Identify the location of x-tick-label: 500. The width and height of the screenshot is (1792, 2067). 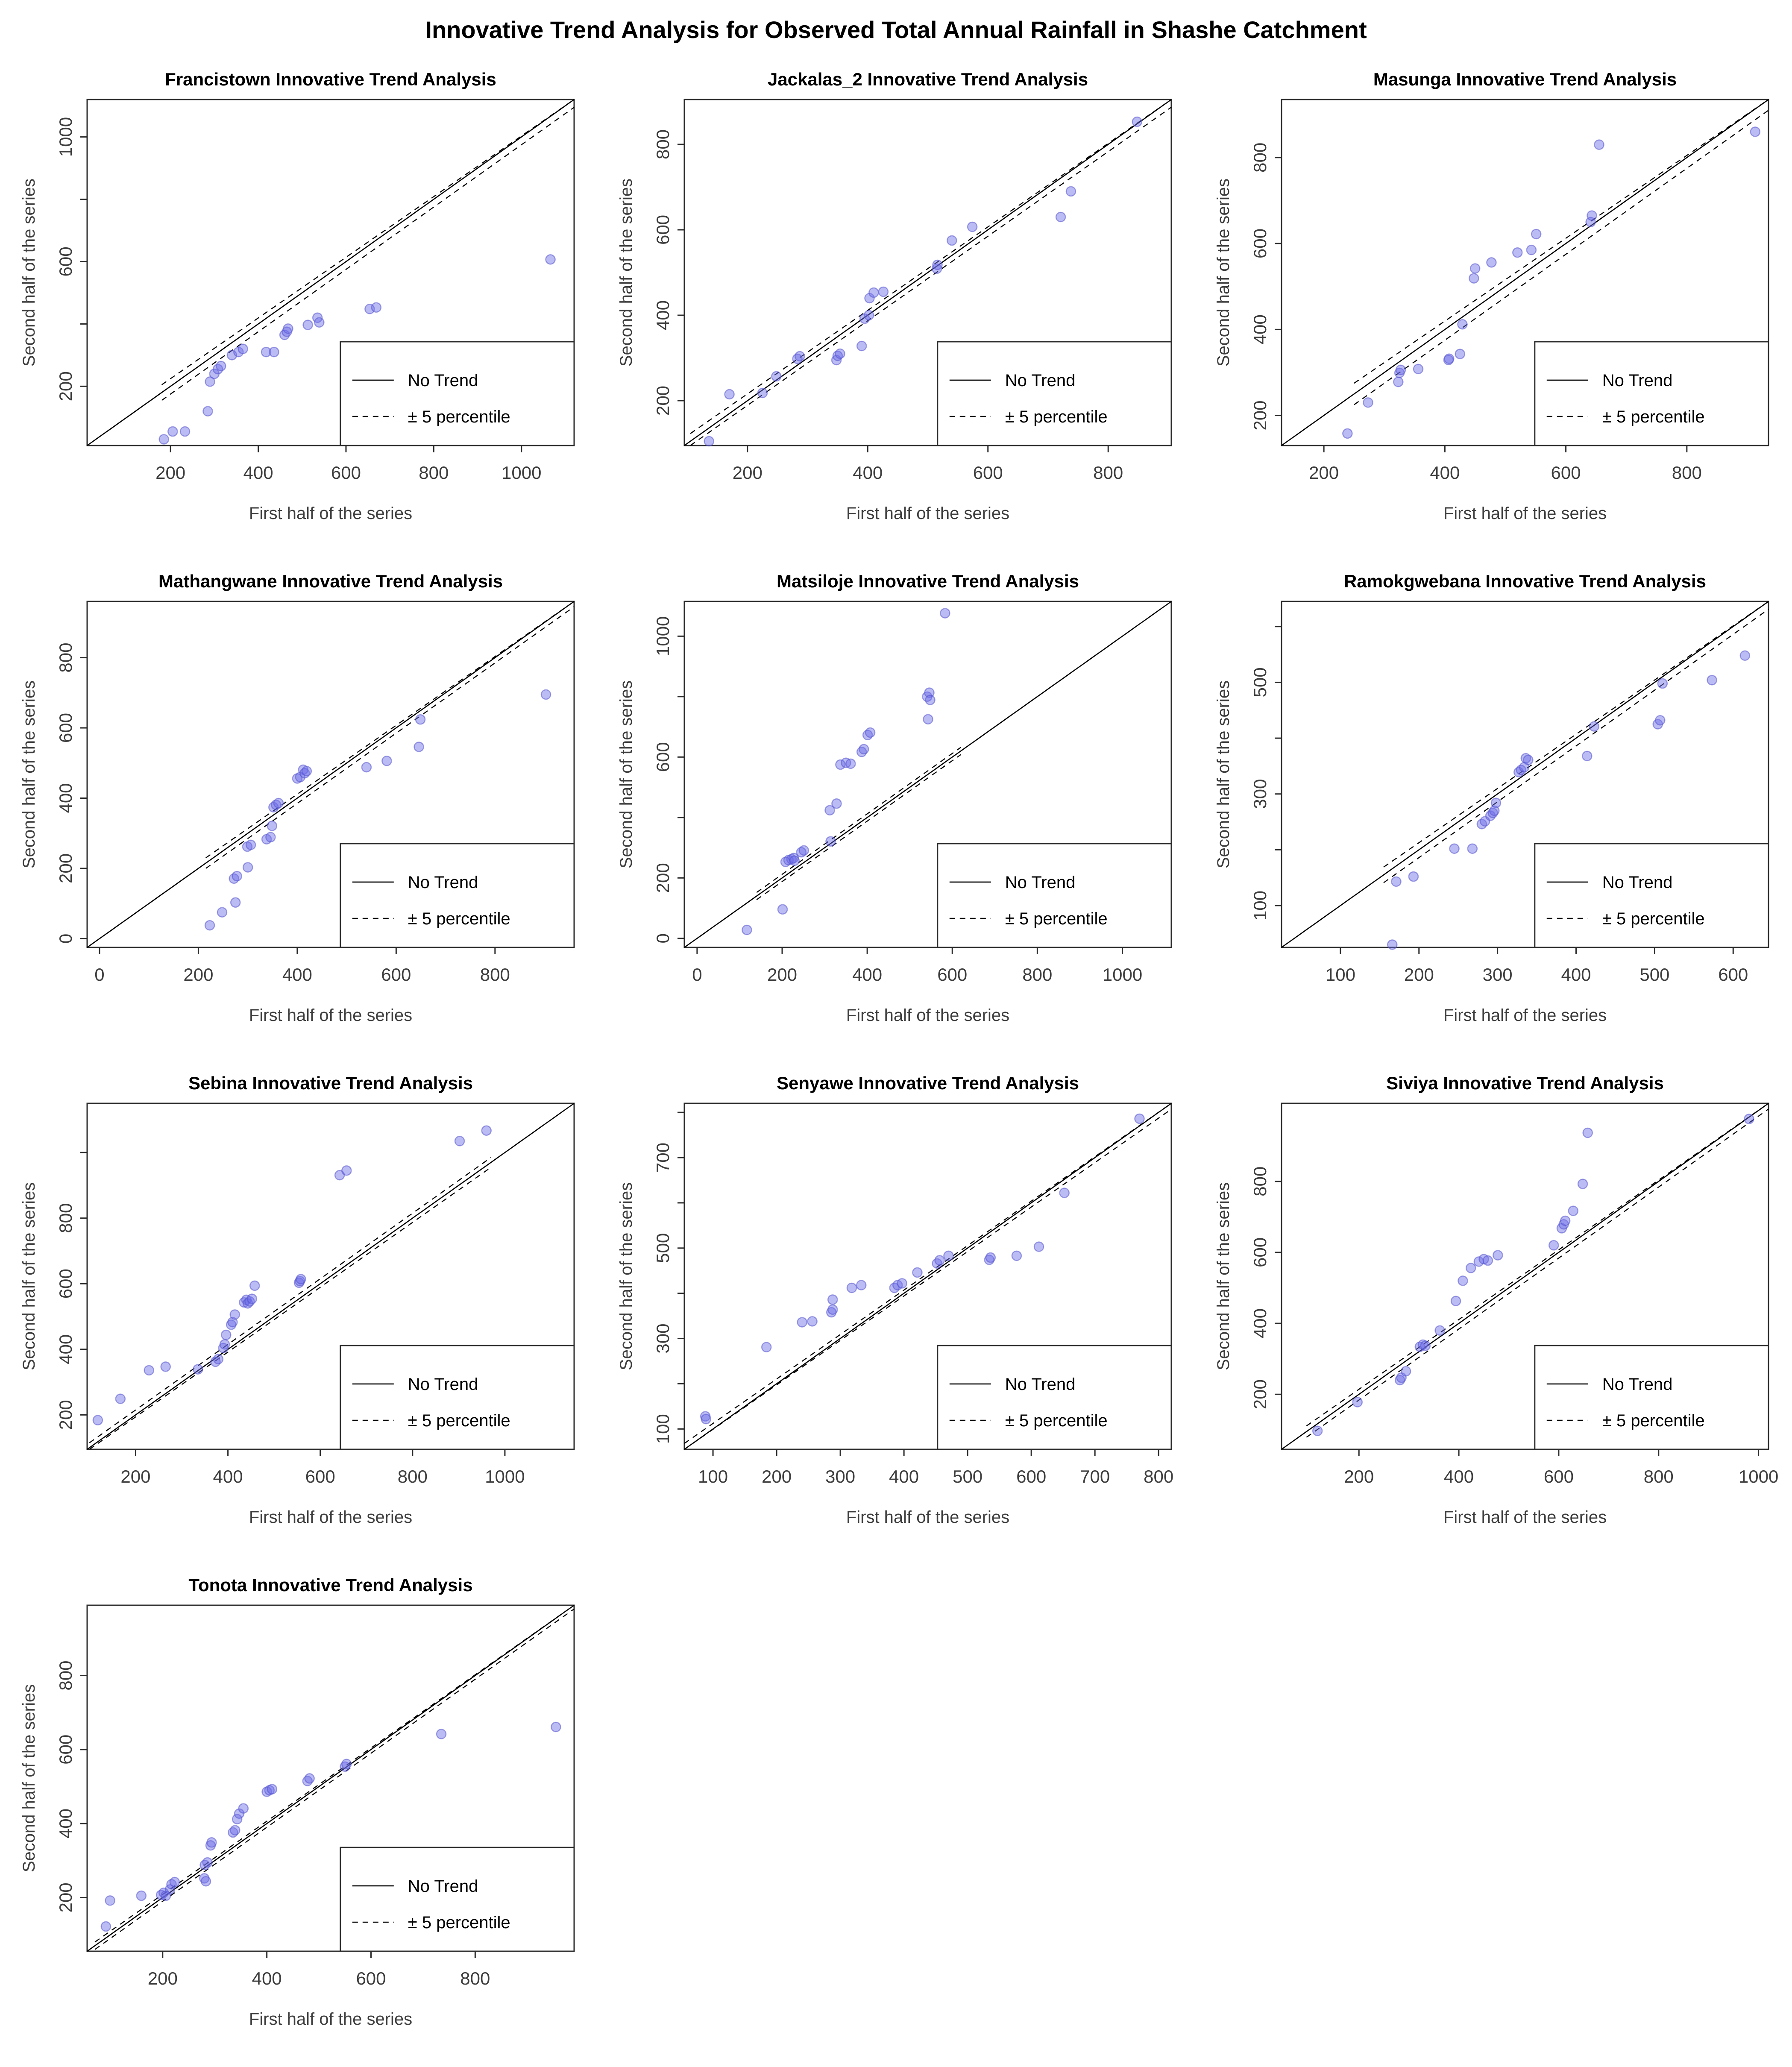
(968, 1476).